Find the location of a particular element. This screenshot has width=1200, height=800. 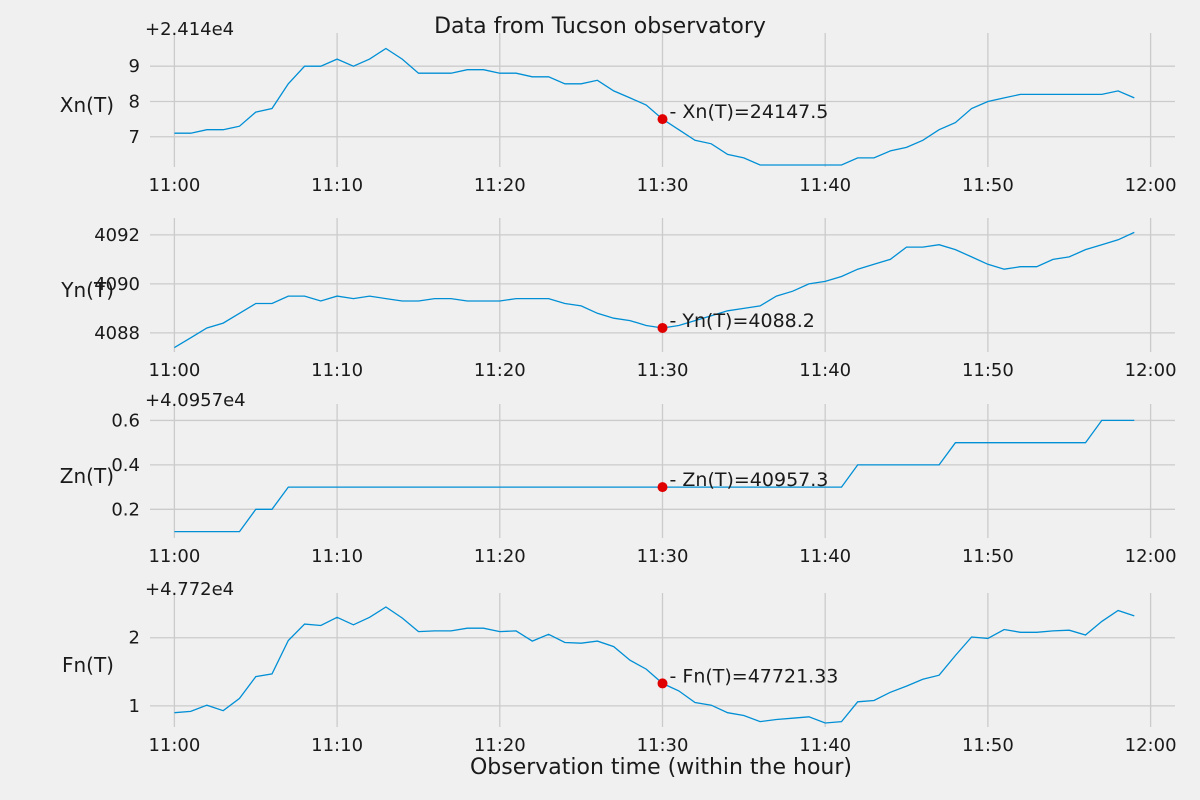

y-axis-label: Yn(T) is located at coordinates (87, 290).